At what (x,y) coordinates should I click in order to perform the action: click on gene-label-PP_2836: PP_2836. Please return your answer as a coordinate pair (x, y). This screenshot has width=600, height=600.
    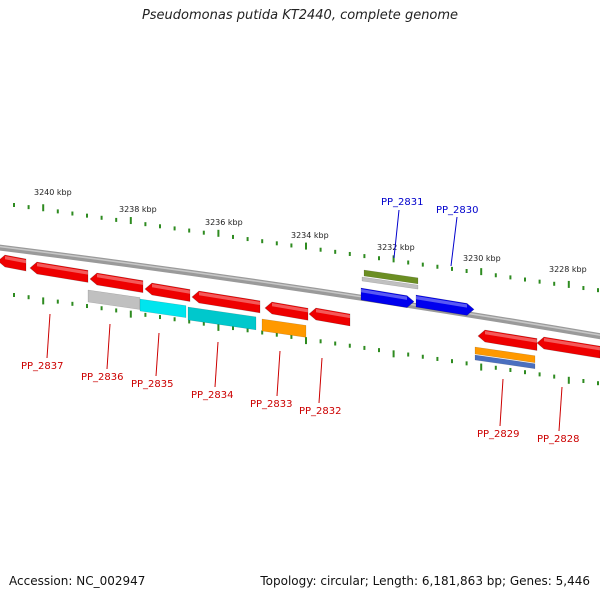
    Looking at the image, I should click on (102, 377).